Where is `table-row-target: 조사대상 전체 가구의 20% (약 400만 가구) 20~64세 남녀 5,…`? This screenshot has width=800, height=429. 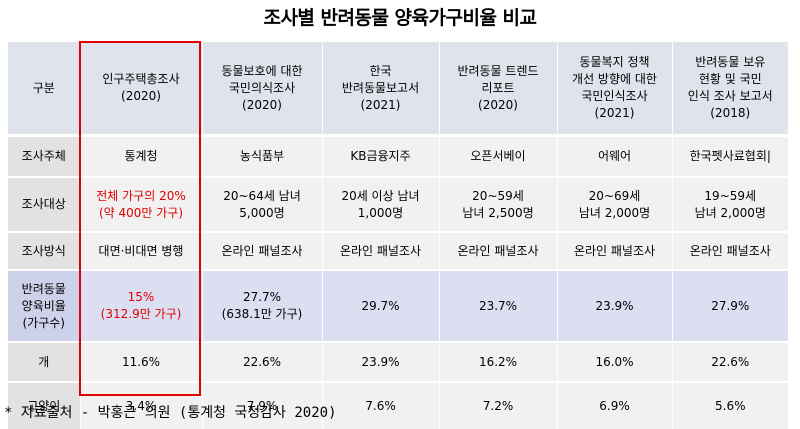 table-row-target: 조사대상 전체 가구의 20% (약 400만 가구) 20~64세 남녀 5,… is located at coordinates (398, 205).